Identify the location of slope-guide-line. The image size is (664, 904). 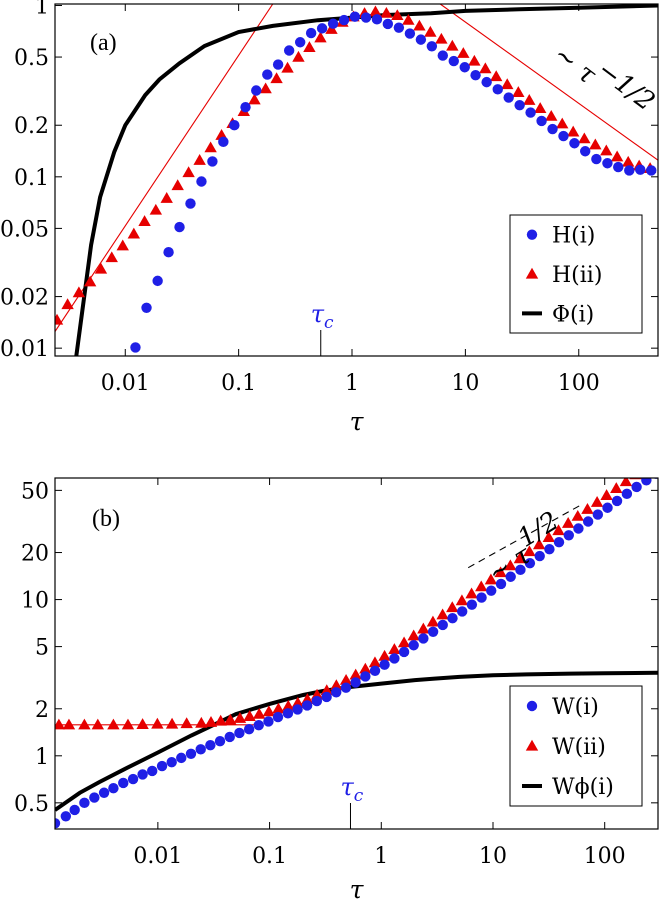
(164, 168).